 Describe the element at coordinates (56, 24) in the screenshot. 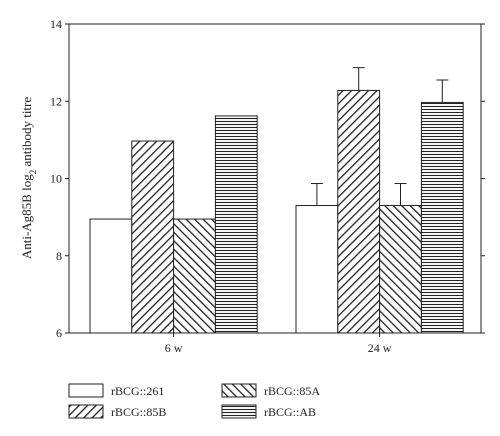

I see `y-tick-label: 14` at that location.